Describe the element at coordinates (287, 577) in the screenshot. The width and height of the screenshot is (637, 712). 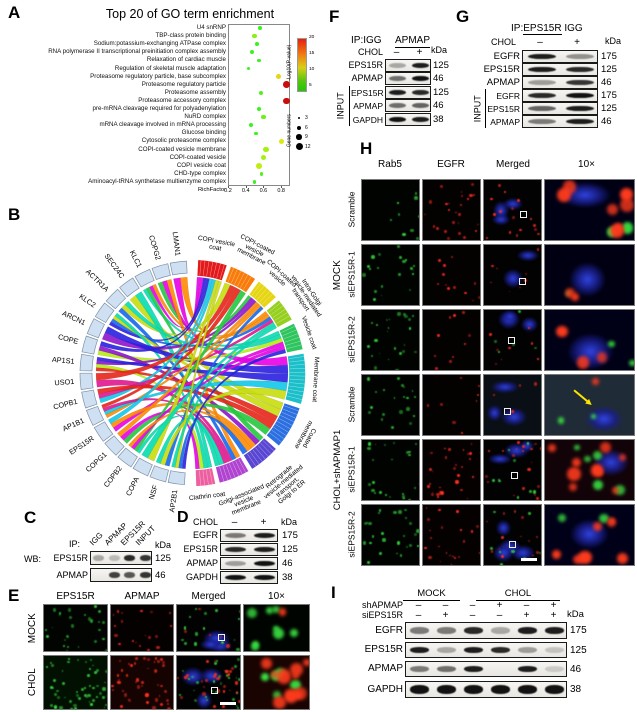
I see `kda-value: 38` at that location.